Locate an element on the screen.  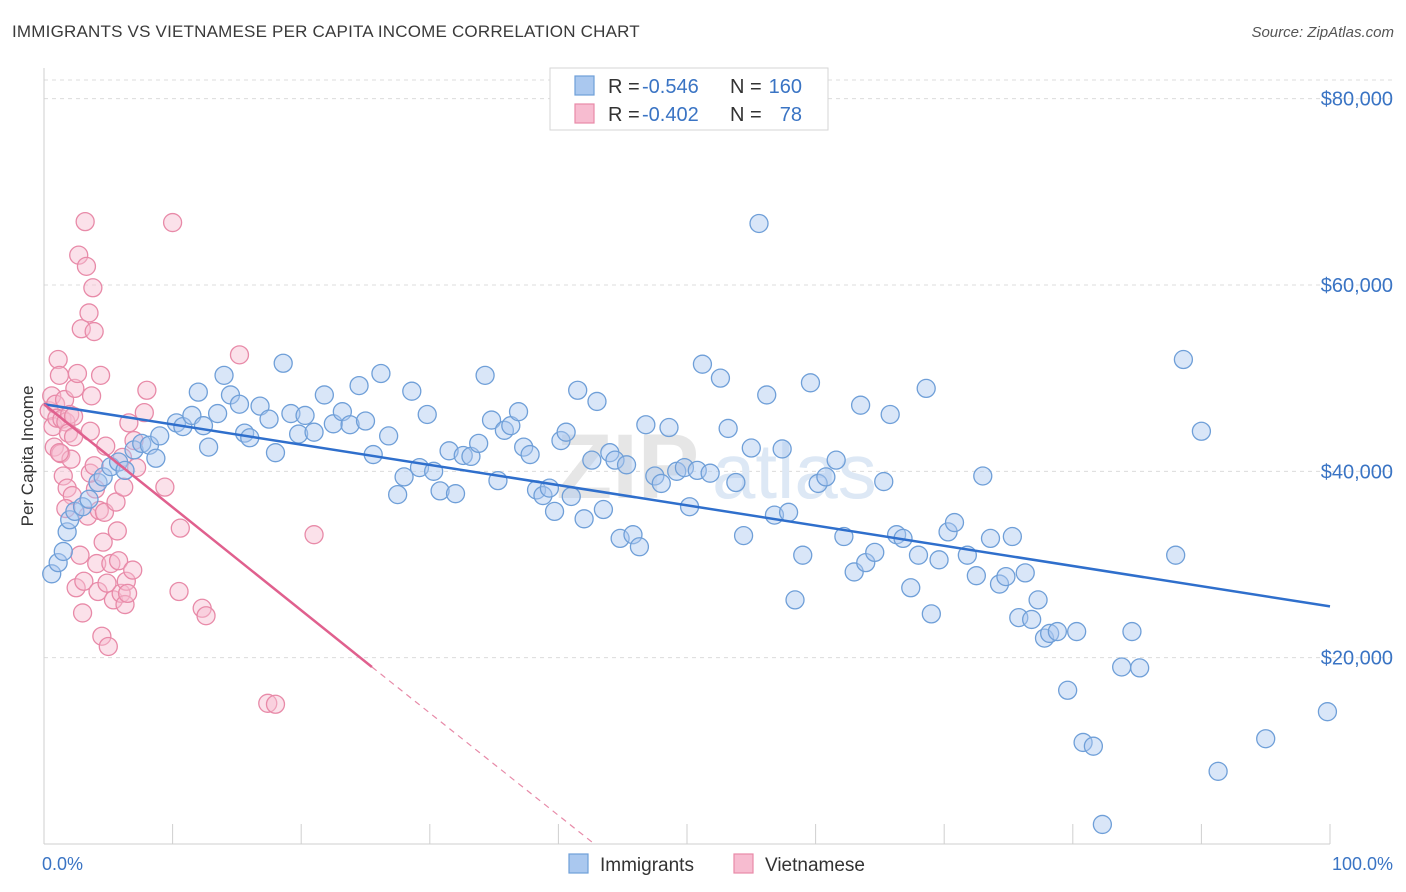
legend-swatch-immigrants is located at coordinates (584, 85).